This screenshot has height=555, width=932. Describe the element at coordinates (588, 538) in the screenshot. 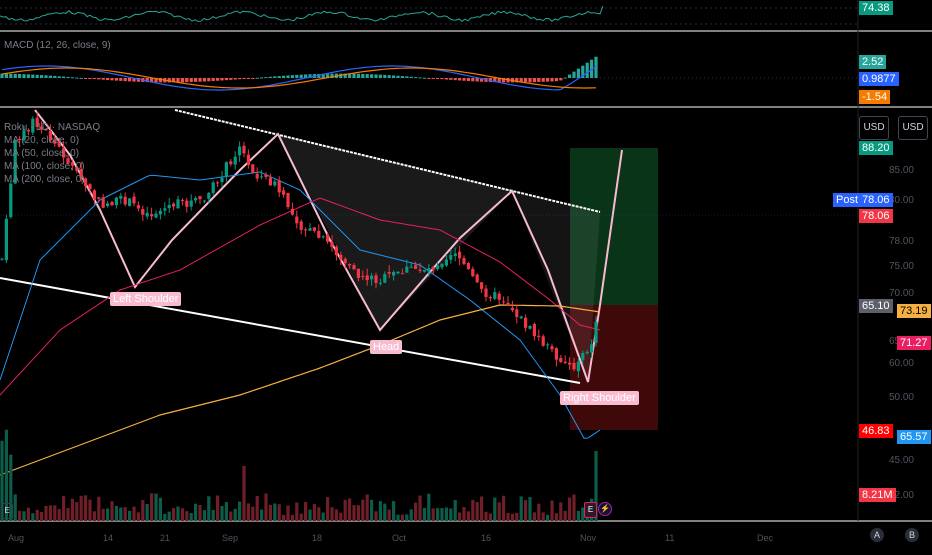

I see `time-tick: Nov` at that location.